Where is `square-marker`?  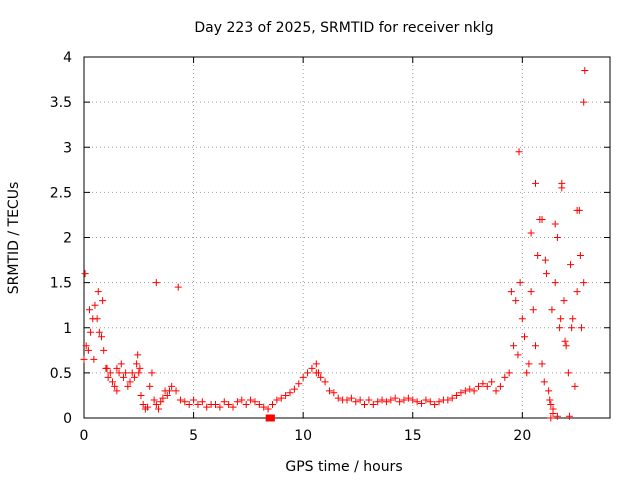
square-marker is located at coordinates (271, 418).